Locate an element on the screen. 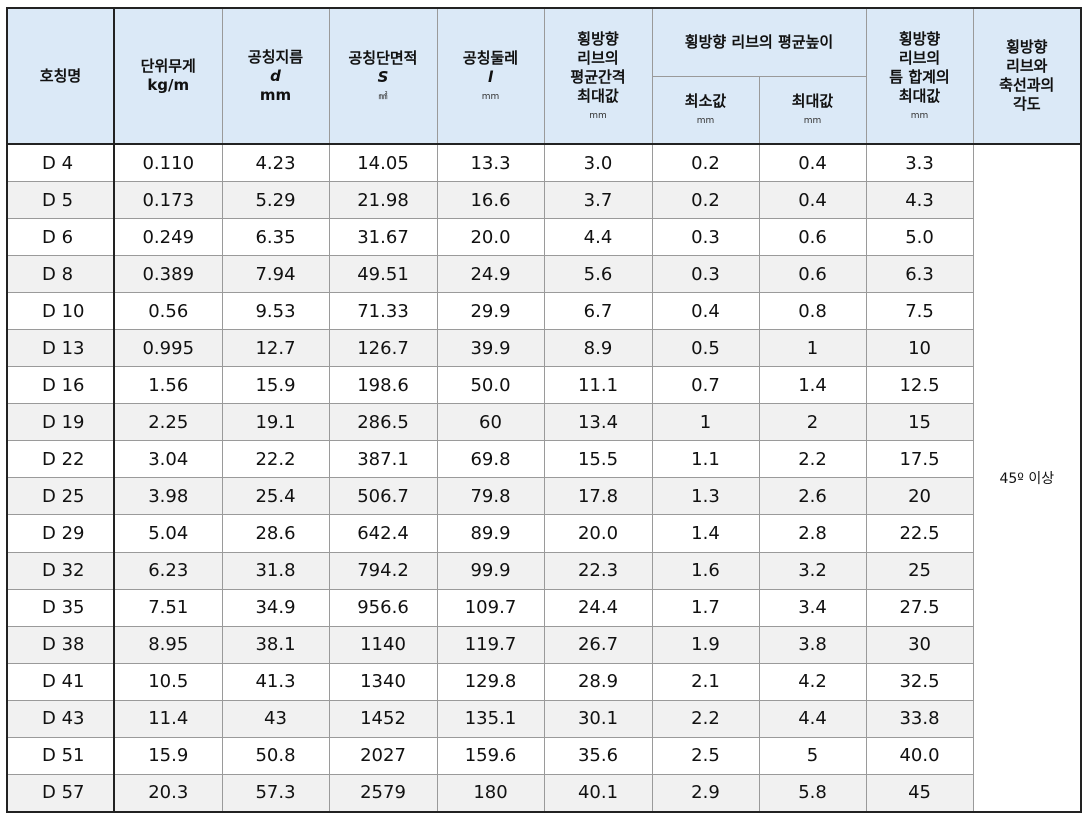 The height and width of the screenshot is (818, 1086). cell-weight: 7.51 is located at coordinates (168, 607).